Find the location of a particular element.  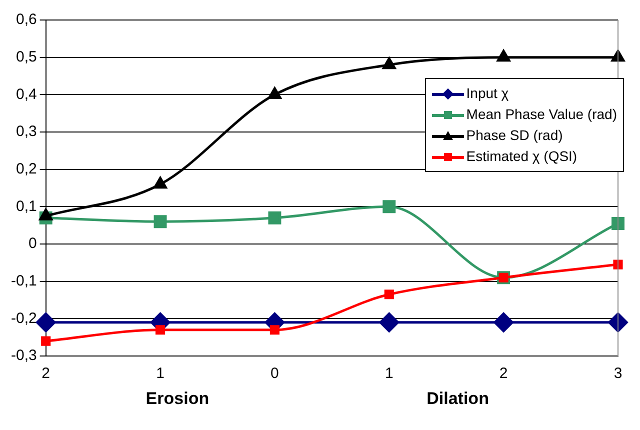

y-tick-label: -0,2 is located at coordinates (23, 318).